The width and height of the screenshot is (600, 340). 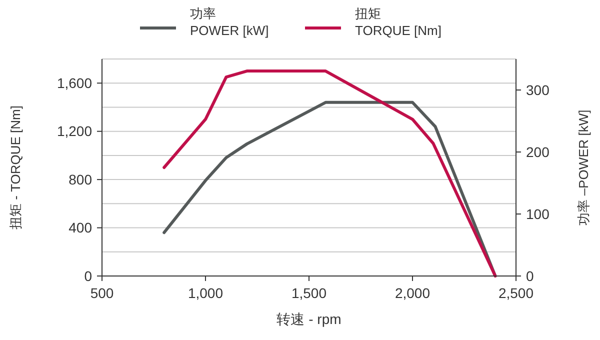 I want to click on x-tick-label: 2,500, so click(x=516, y=293).